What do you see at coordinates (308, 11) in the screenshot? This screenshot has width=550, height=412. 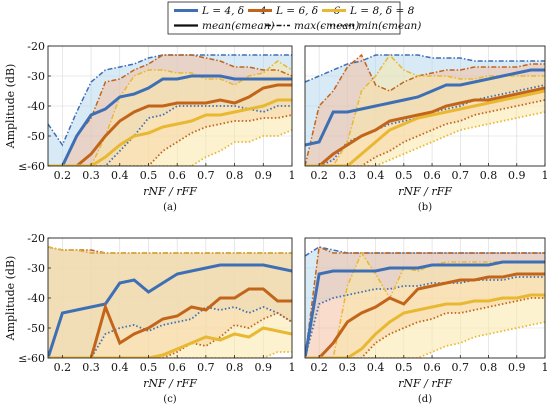 I see `legend-series-2: L = 6, δ = 6` at bounding box center [308, 11].